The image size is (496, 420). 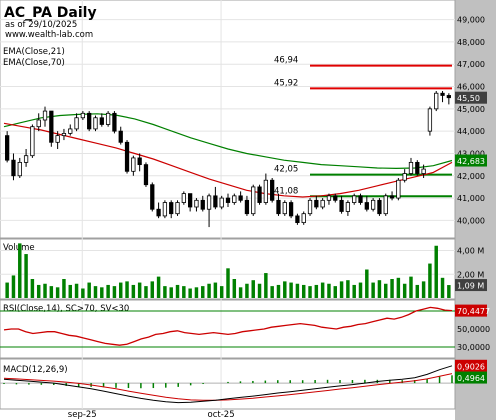 I want to click on level-label: 46,94, so click(x=286, y=61).